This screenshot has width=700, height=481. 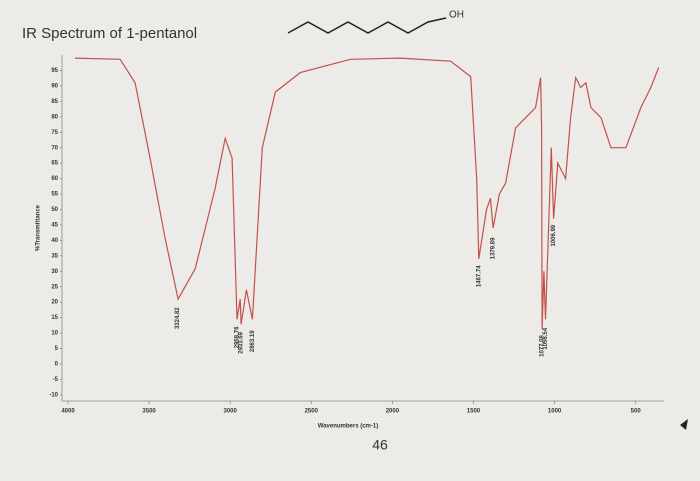 What do you see at coordinates (54, 148) in the screenshot?
I see `y-tick-label: 70` at bounding box center [54, 148].